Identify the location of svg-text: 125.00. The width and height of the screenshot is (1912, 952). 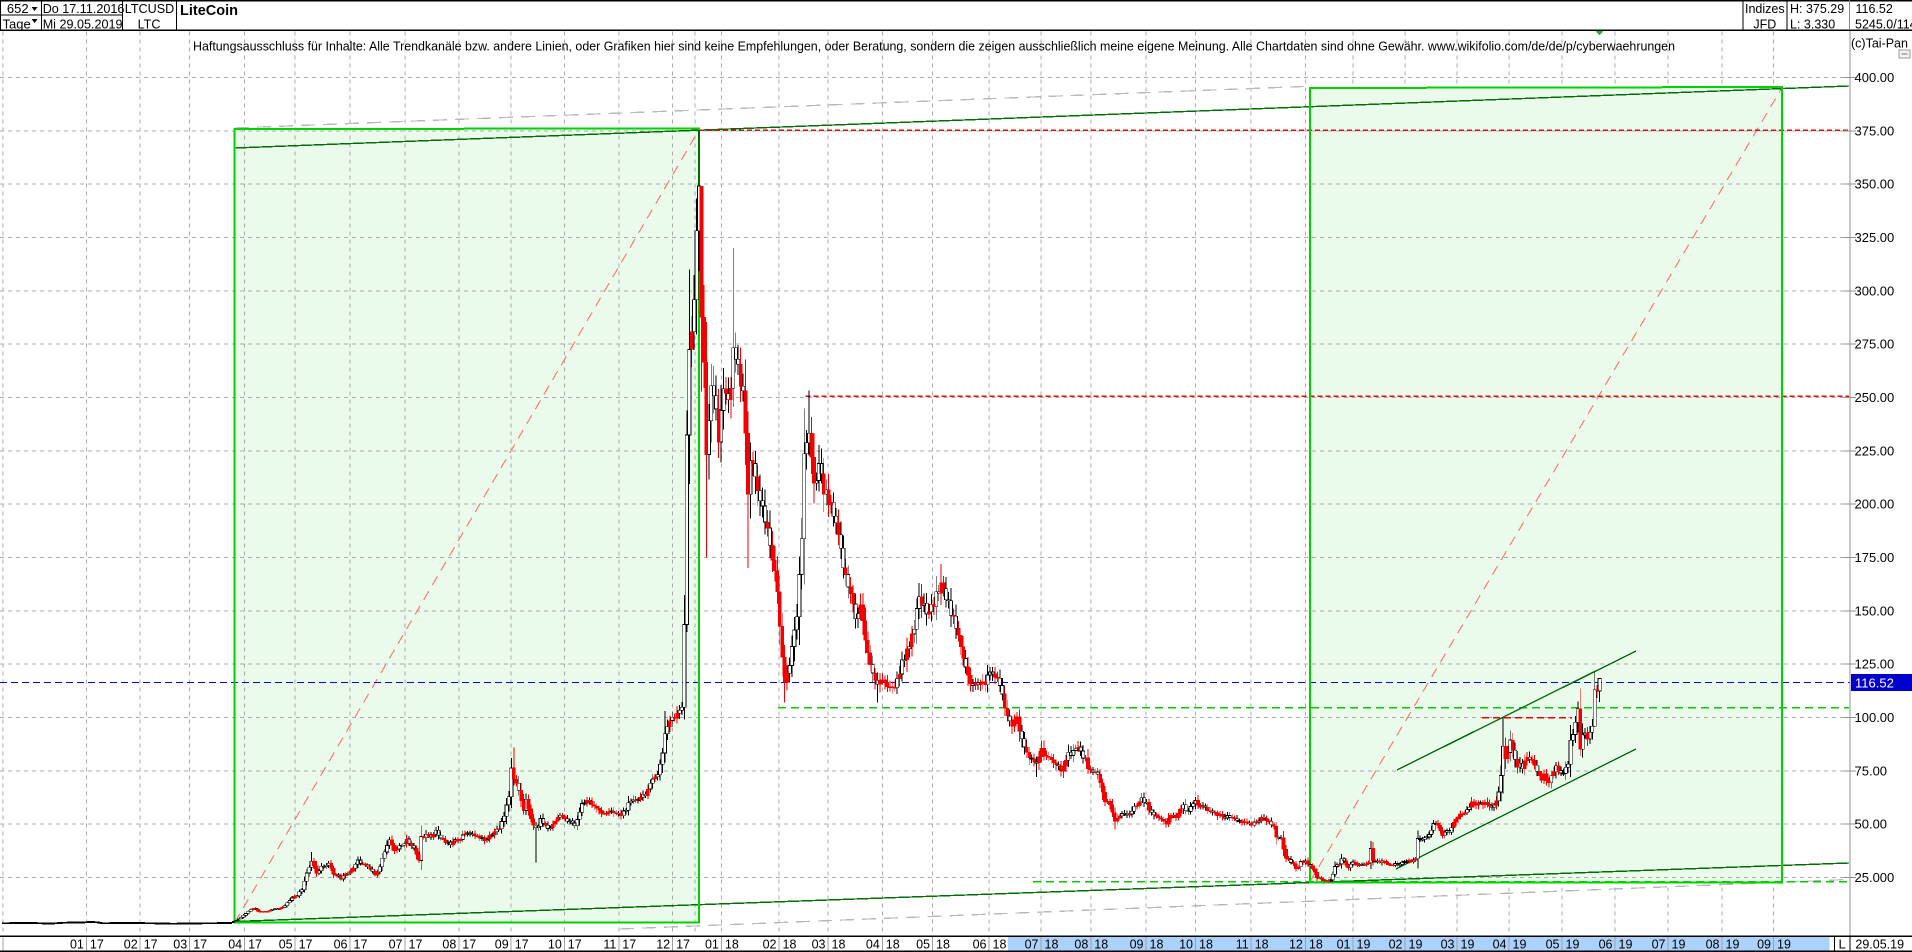
(1875, 664).